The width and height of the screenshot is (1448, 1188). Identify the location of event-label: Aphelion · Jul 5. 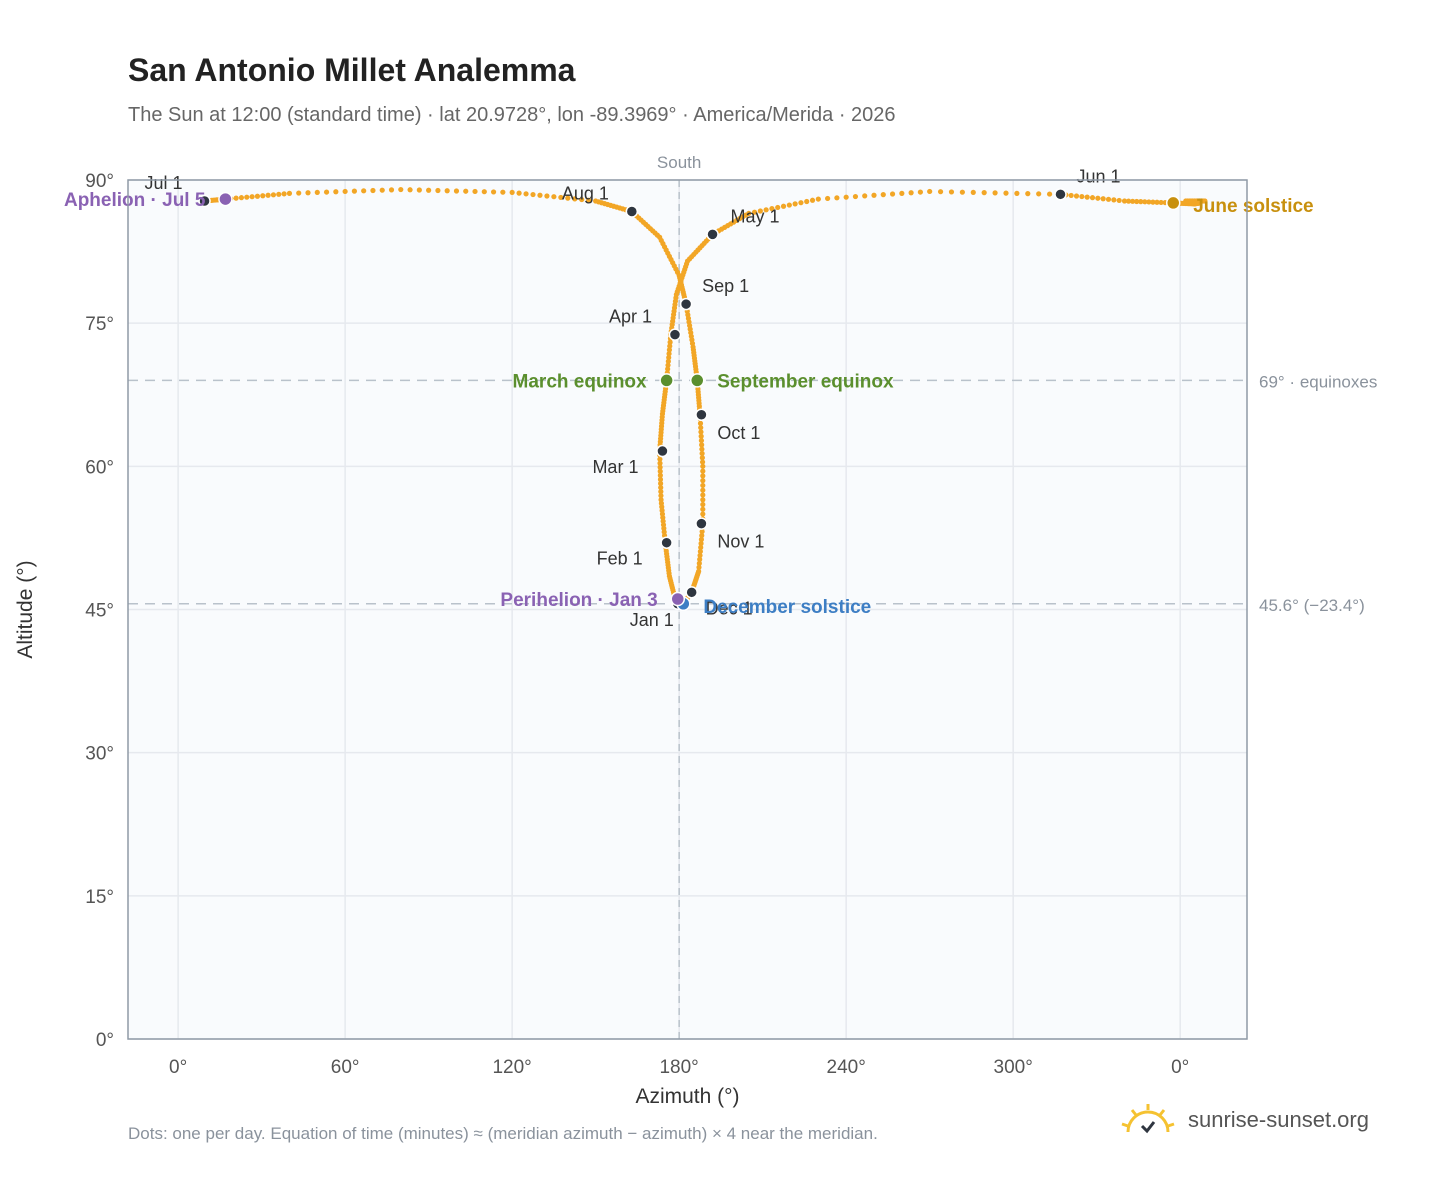
(135, 200).